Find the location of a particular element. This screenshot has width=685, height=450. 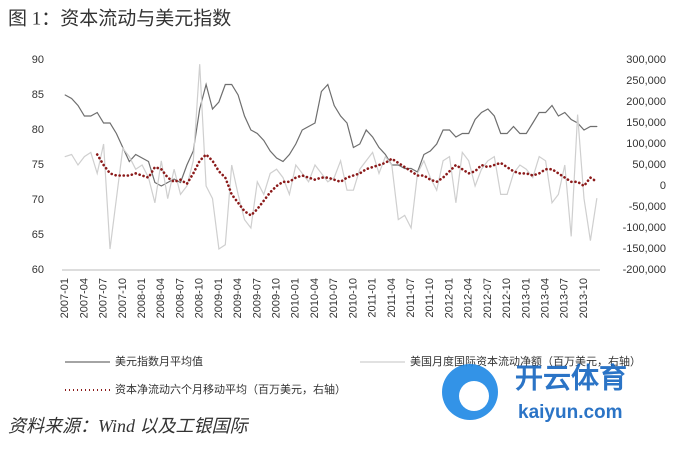

x-tick-label: 2010-04 is located at coordinates (315, 298).